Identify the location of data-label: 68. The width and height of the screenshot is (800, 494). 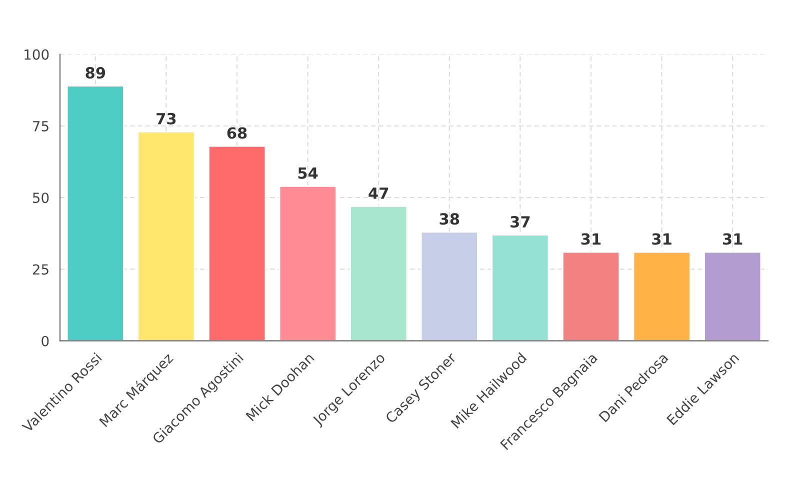
(237, 133).